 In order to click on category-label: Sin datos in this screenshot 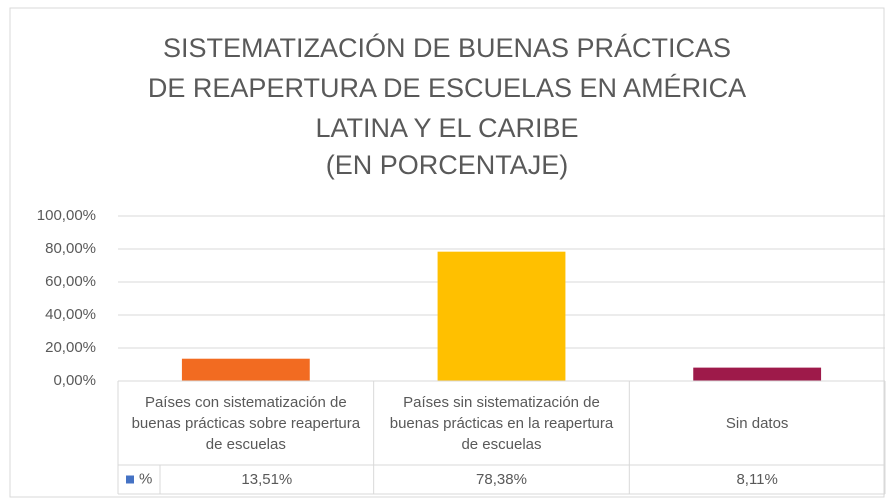, I will do `click(757, 423)`.